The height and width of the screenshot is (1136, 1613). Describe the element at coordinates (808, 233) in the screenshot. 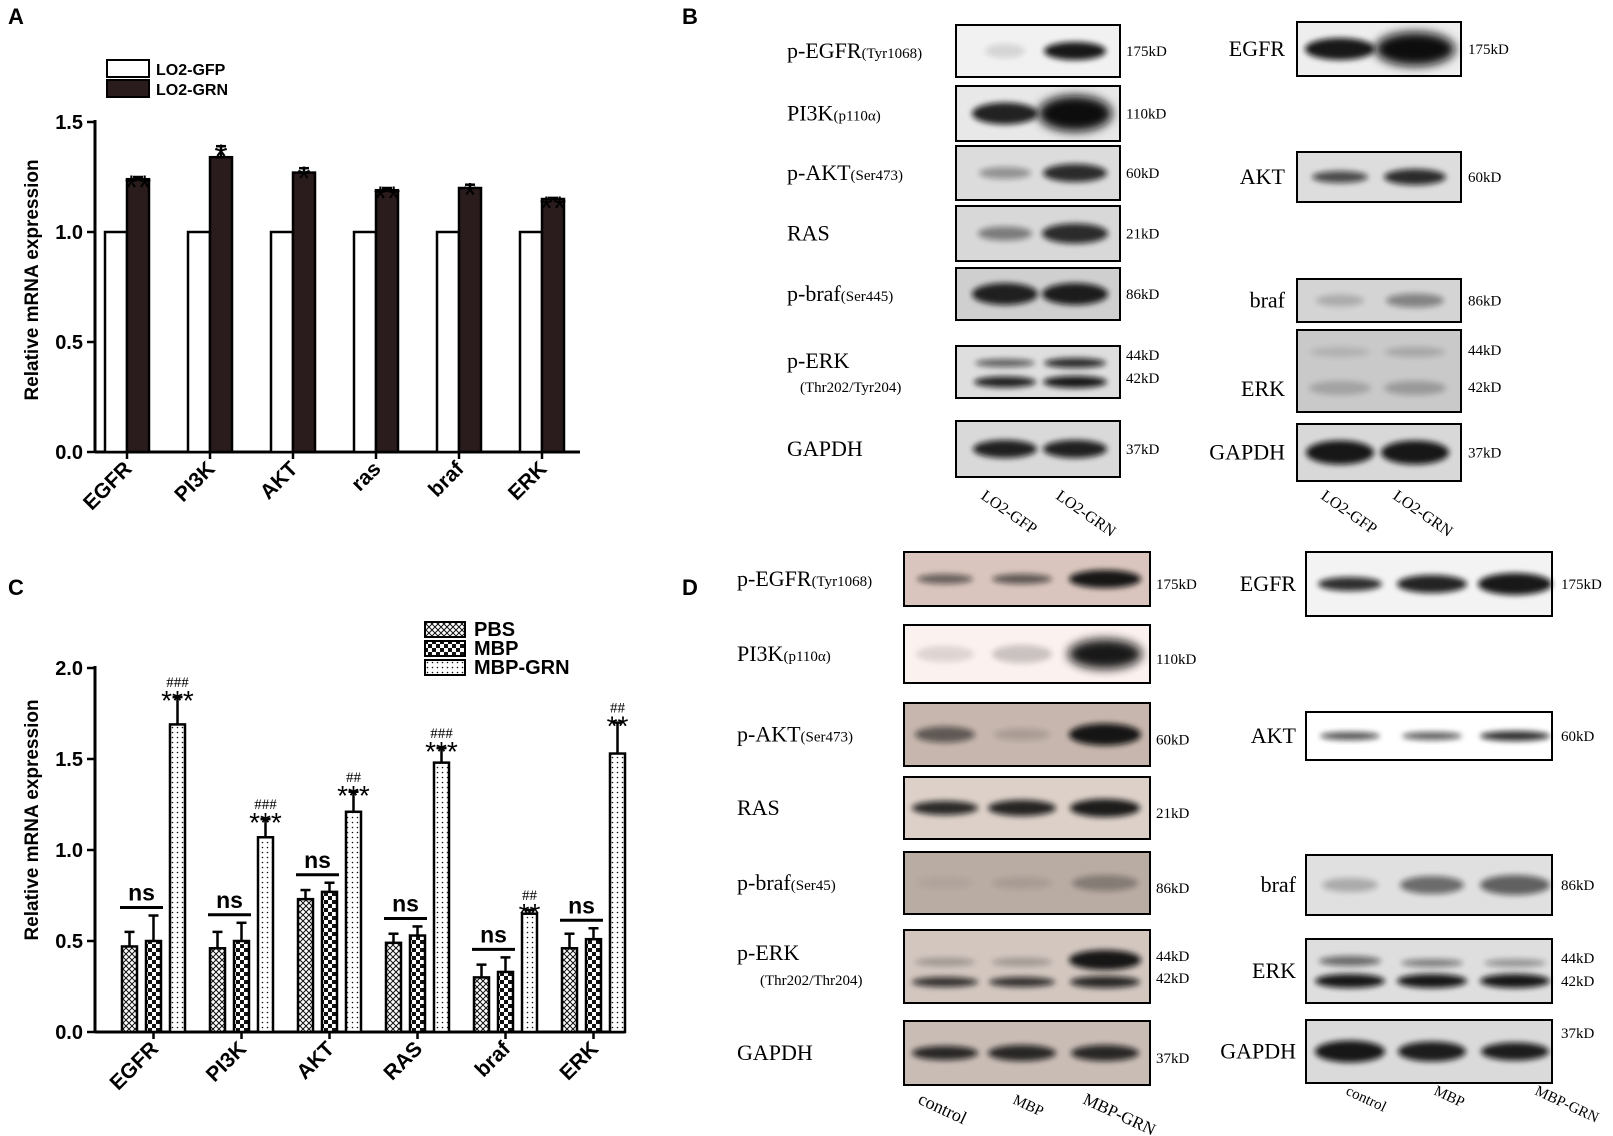

I see `blot-label-ras: RAS` at that location.